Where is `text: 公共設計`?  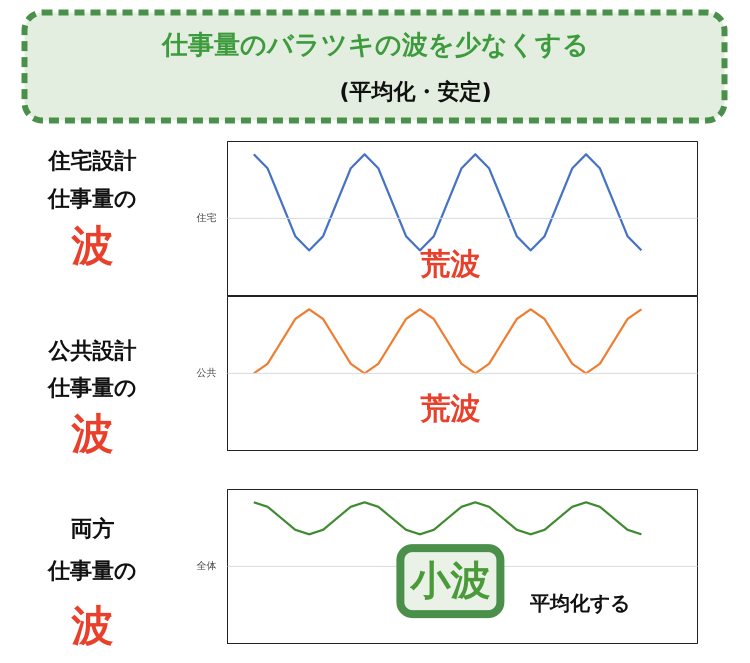
text: 公共設計 is located at coordinates (92, 351).